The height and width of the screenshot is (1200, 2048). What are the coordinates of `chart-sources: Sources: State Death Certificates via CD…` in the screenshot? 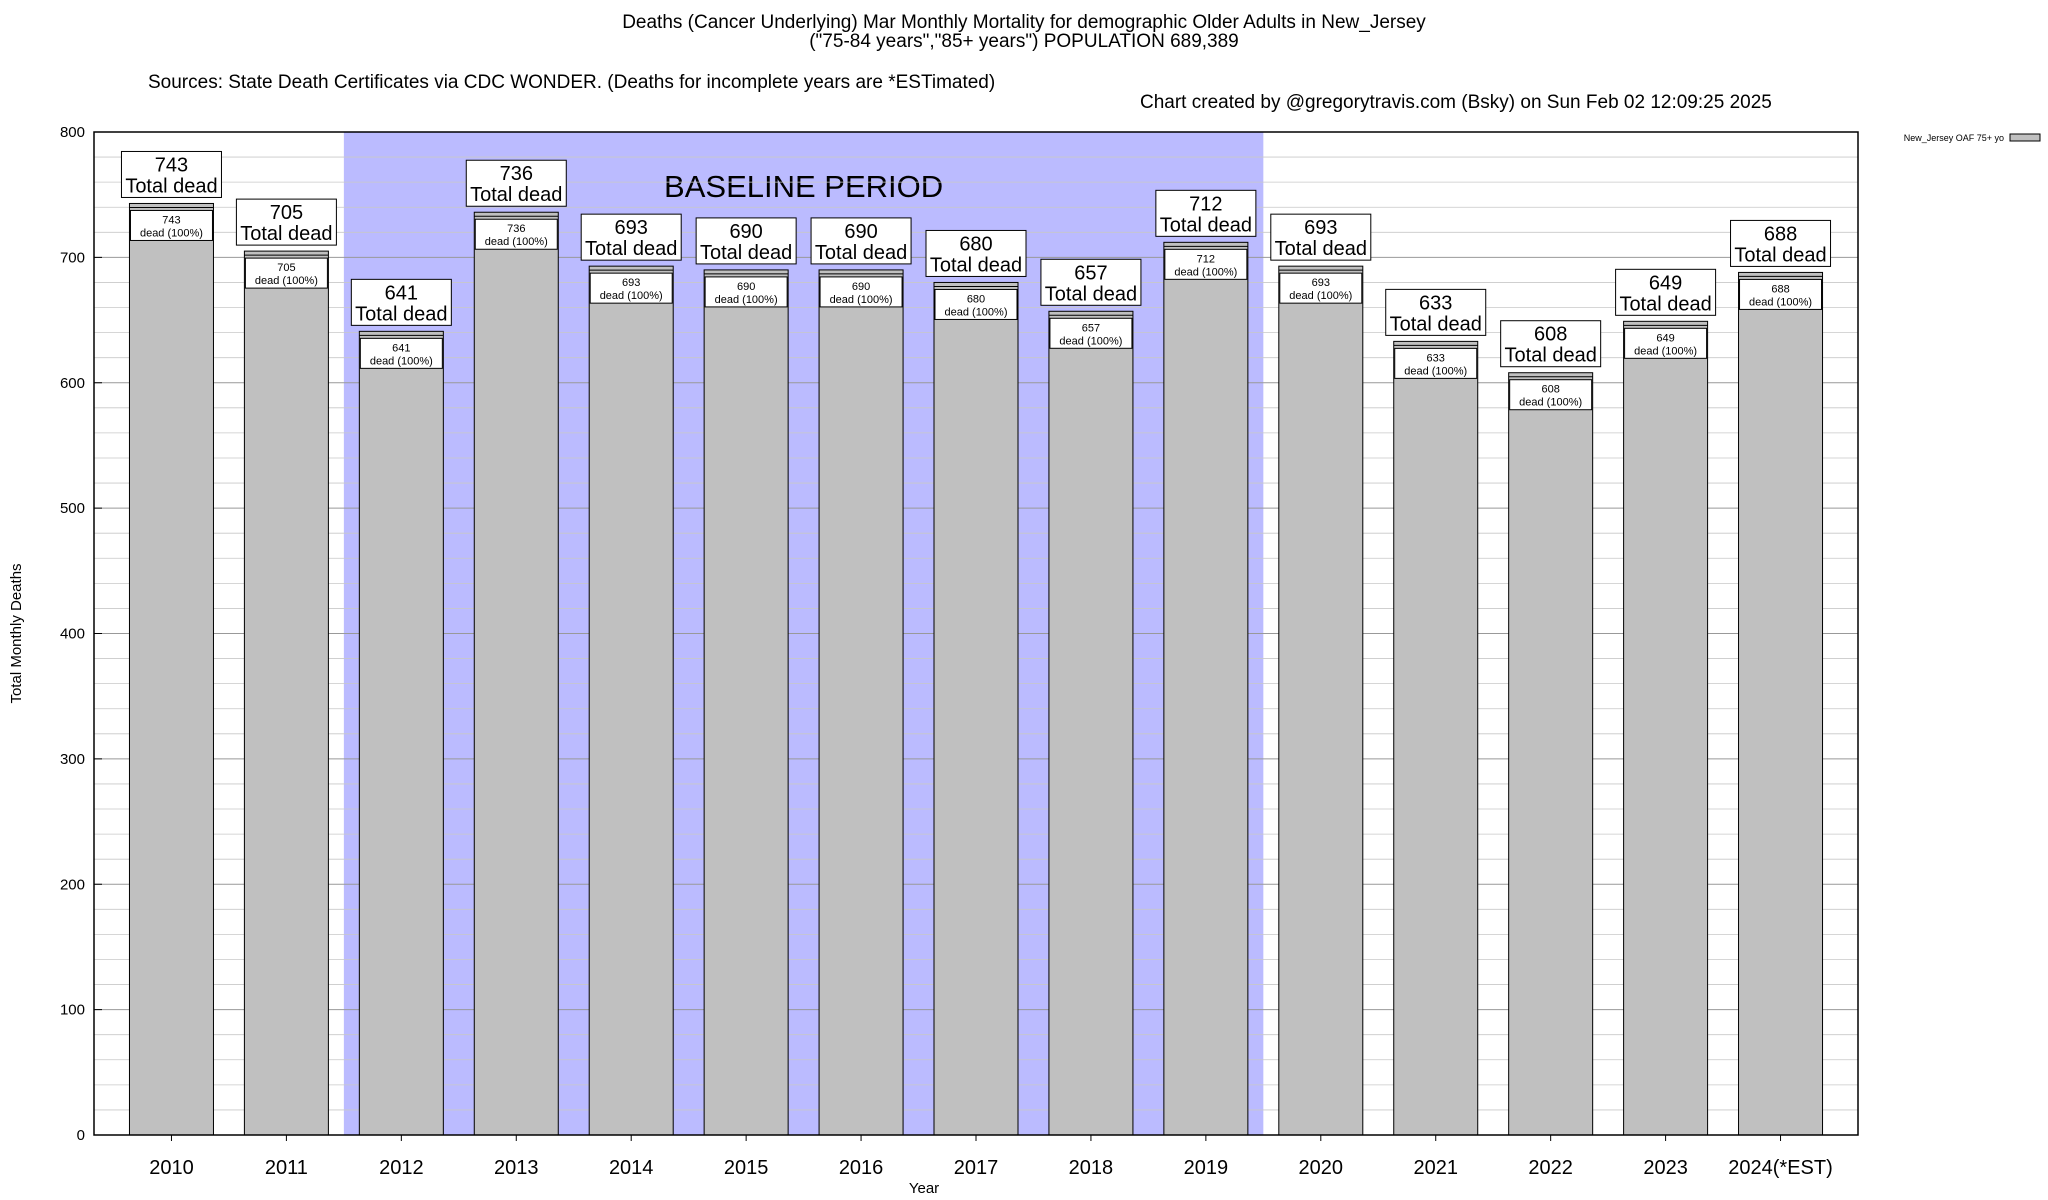 It's located at (572, 82).